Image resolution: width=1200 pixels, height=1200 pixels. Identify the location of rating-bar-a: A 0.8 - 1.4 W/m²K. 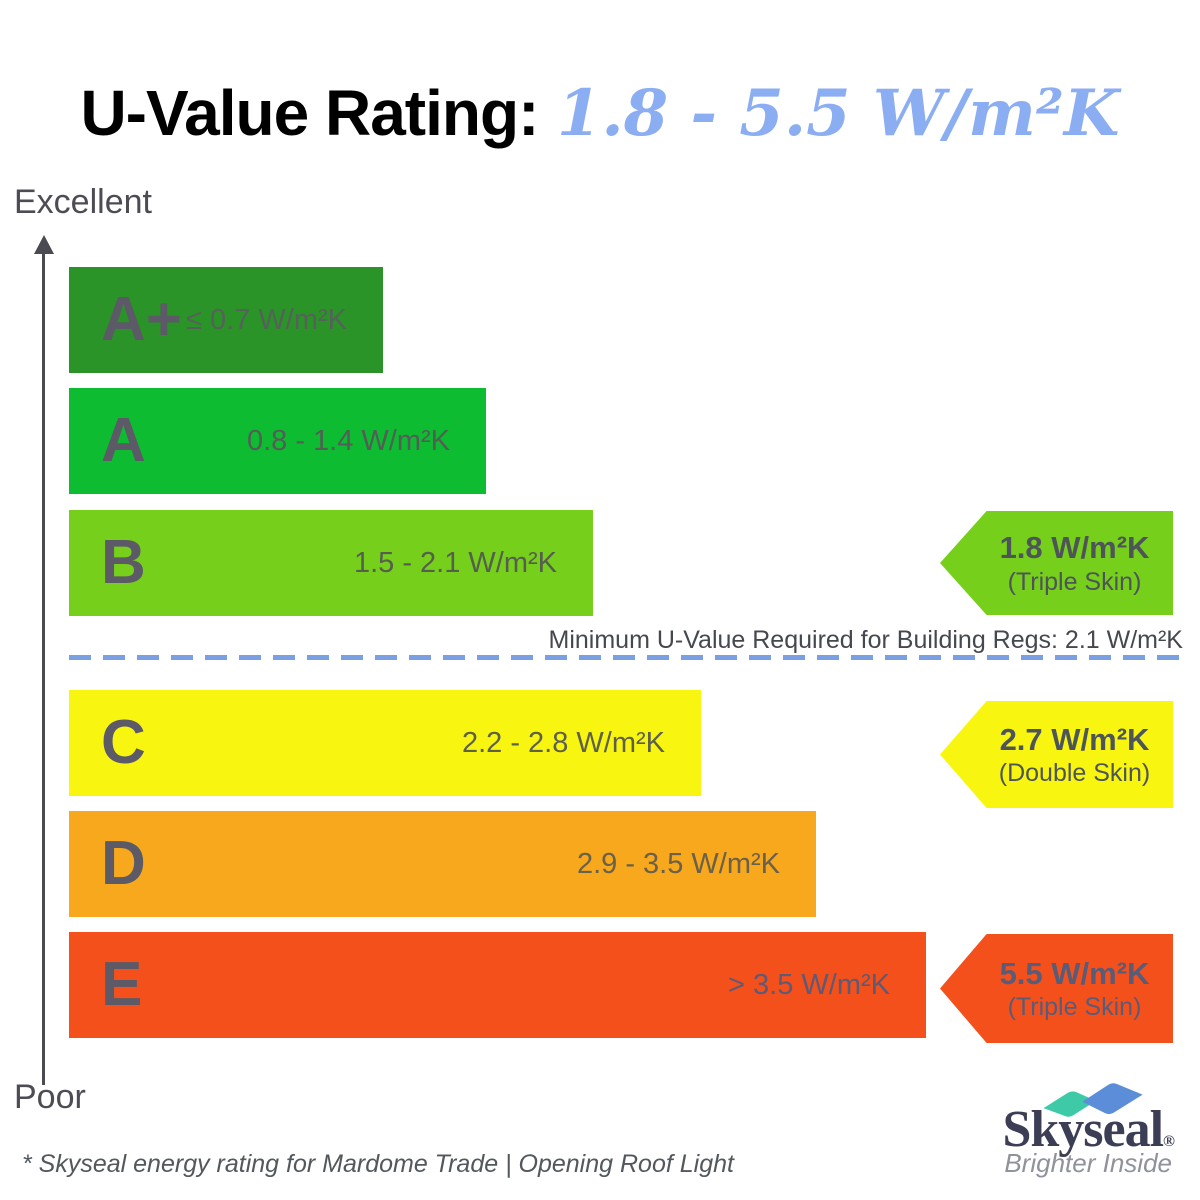
(277, 441).